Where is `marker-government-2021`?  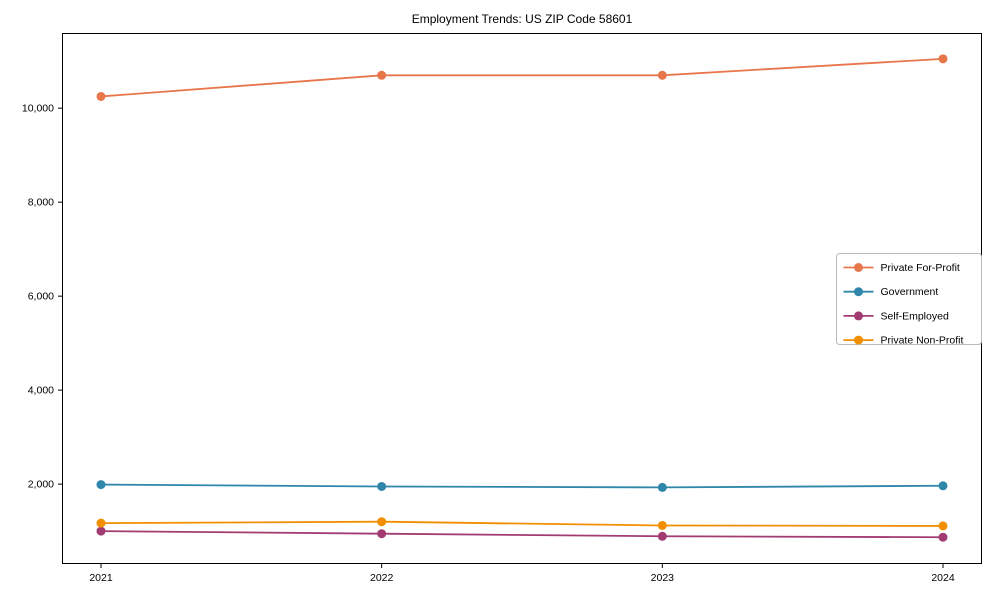 marker-government-2021 is located at coordinates (101, 485).